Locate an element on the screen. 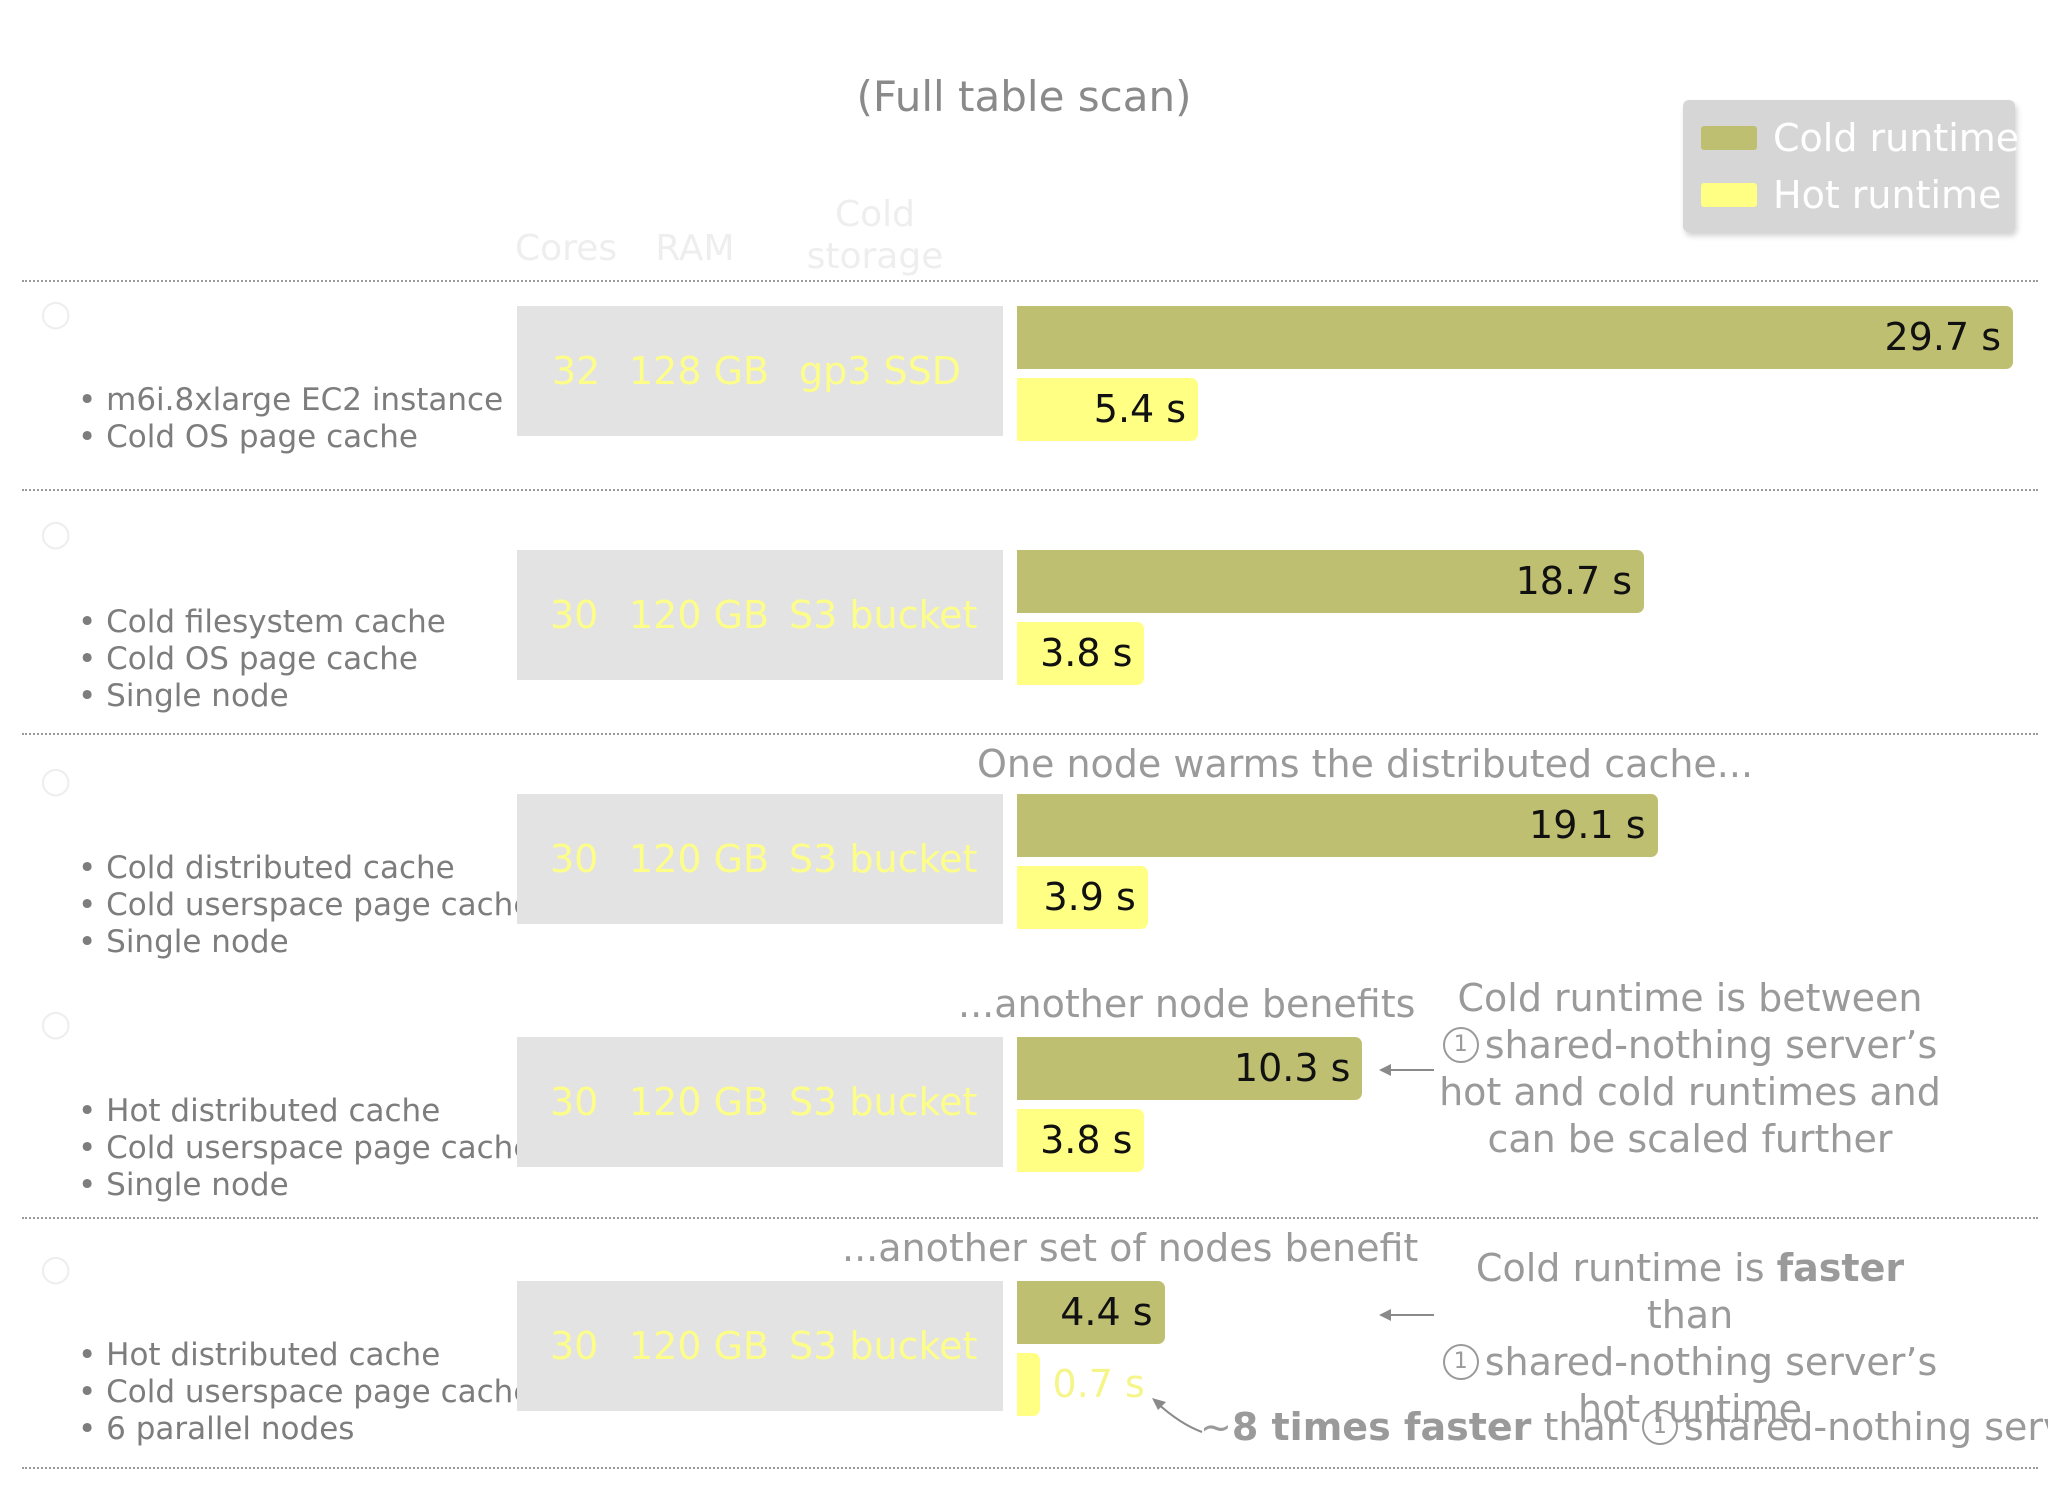 The height and width of the screenshot is (1497, 2048). hot-runtime-label: 0.7 s is located at coordinates (1098, 1384).